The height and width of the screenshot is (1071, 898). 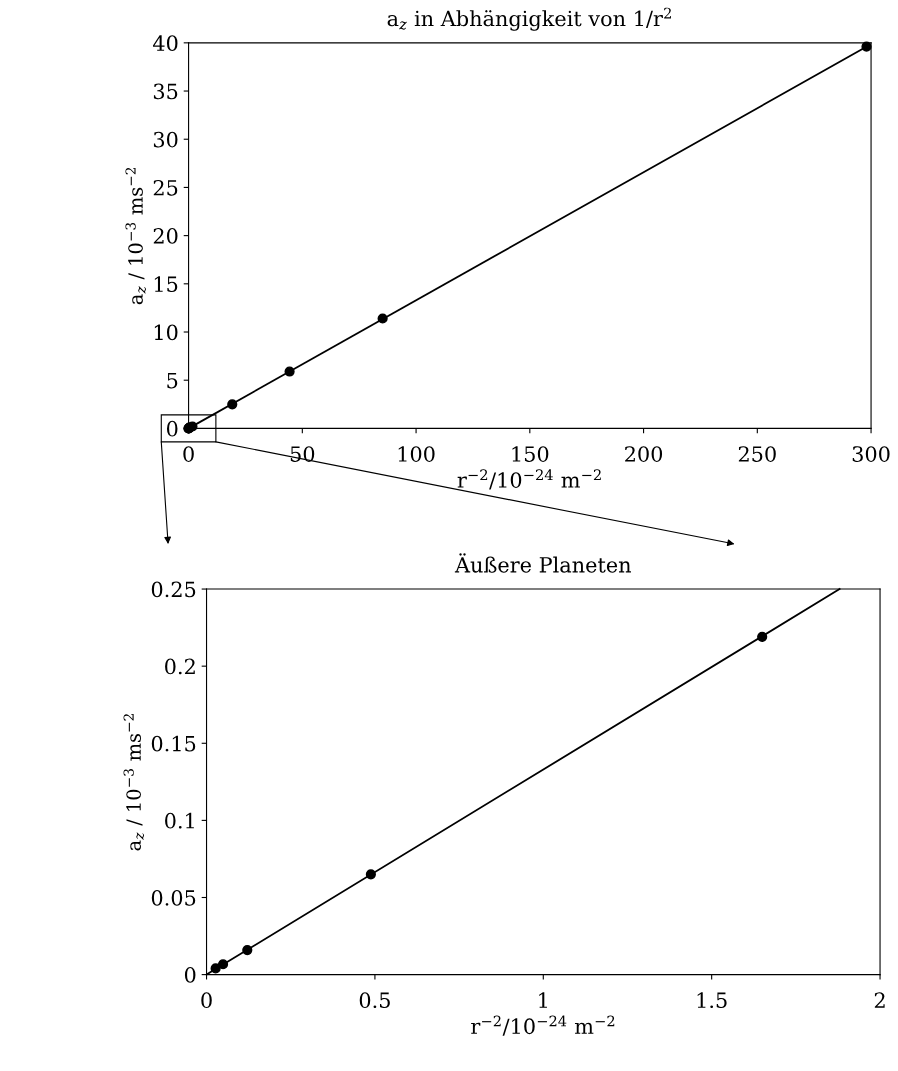 What do you see at coordinates (173, 743) in the screenshot?
I see `y-tick-label: 0.15` at bounding box center [173, 743].